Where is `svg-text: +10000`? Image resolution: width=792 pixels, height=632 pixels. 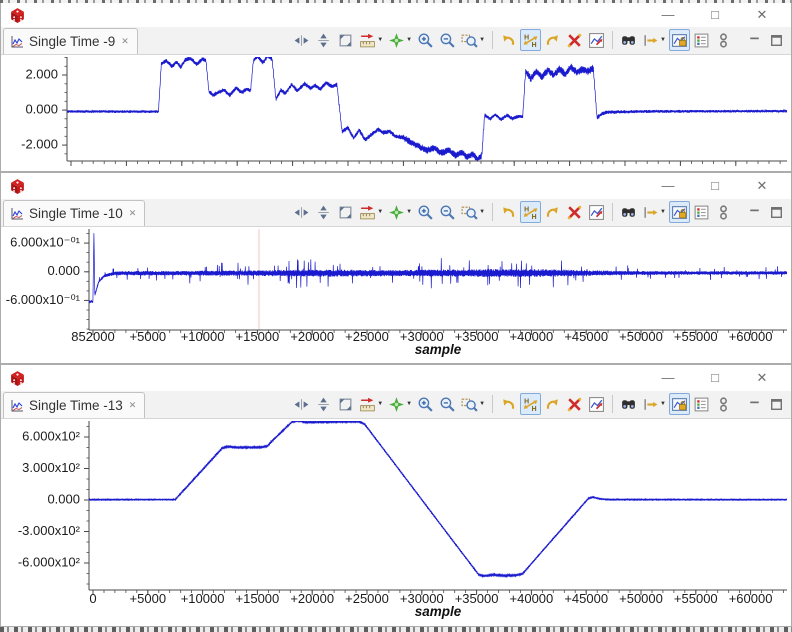
svg-text: +10000 is located at coordinates (203, 598).